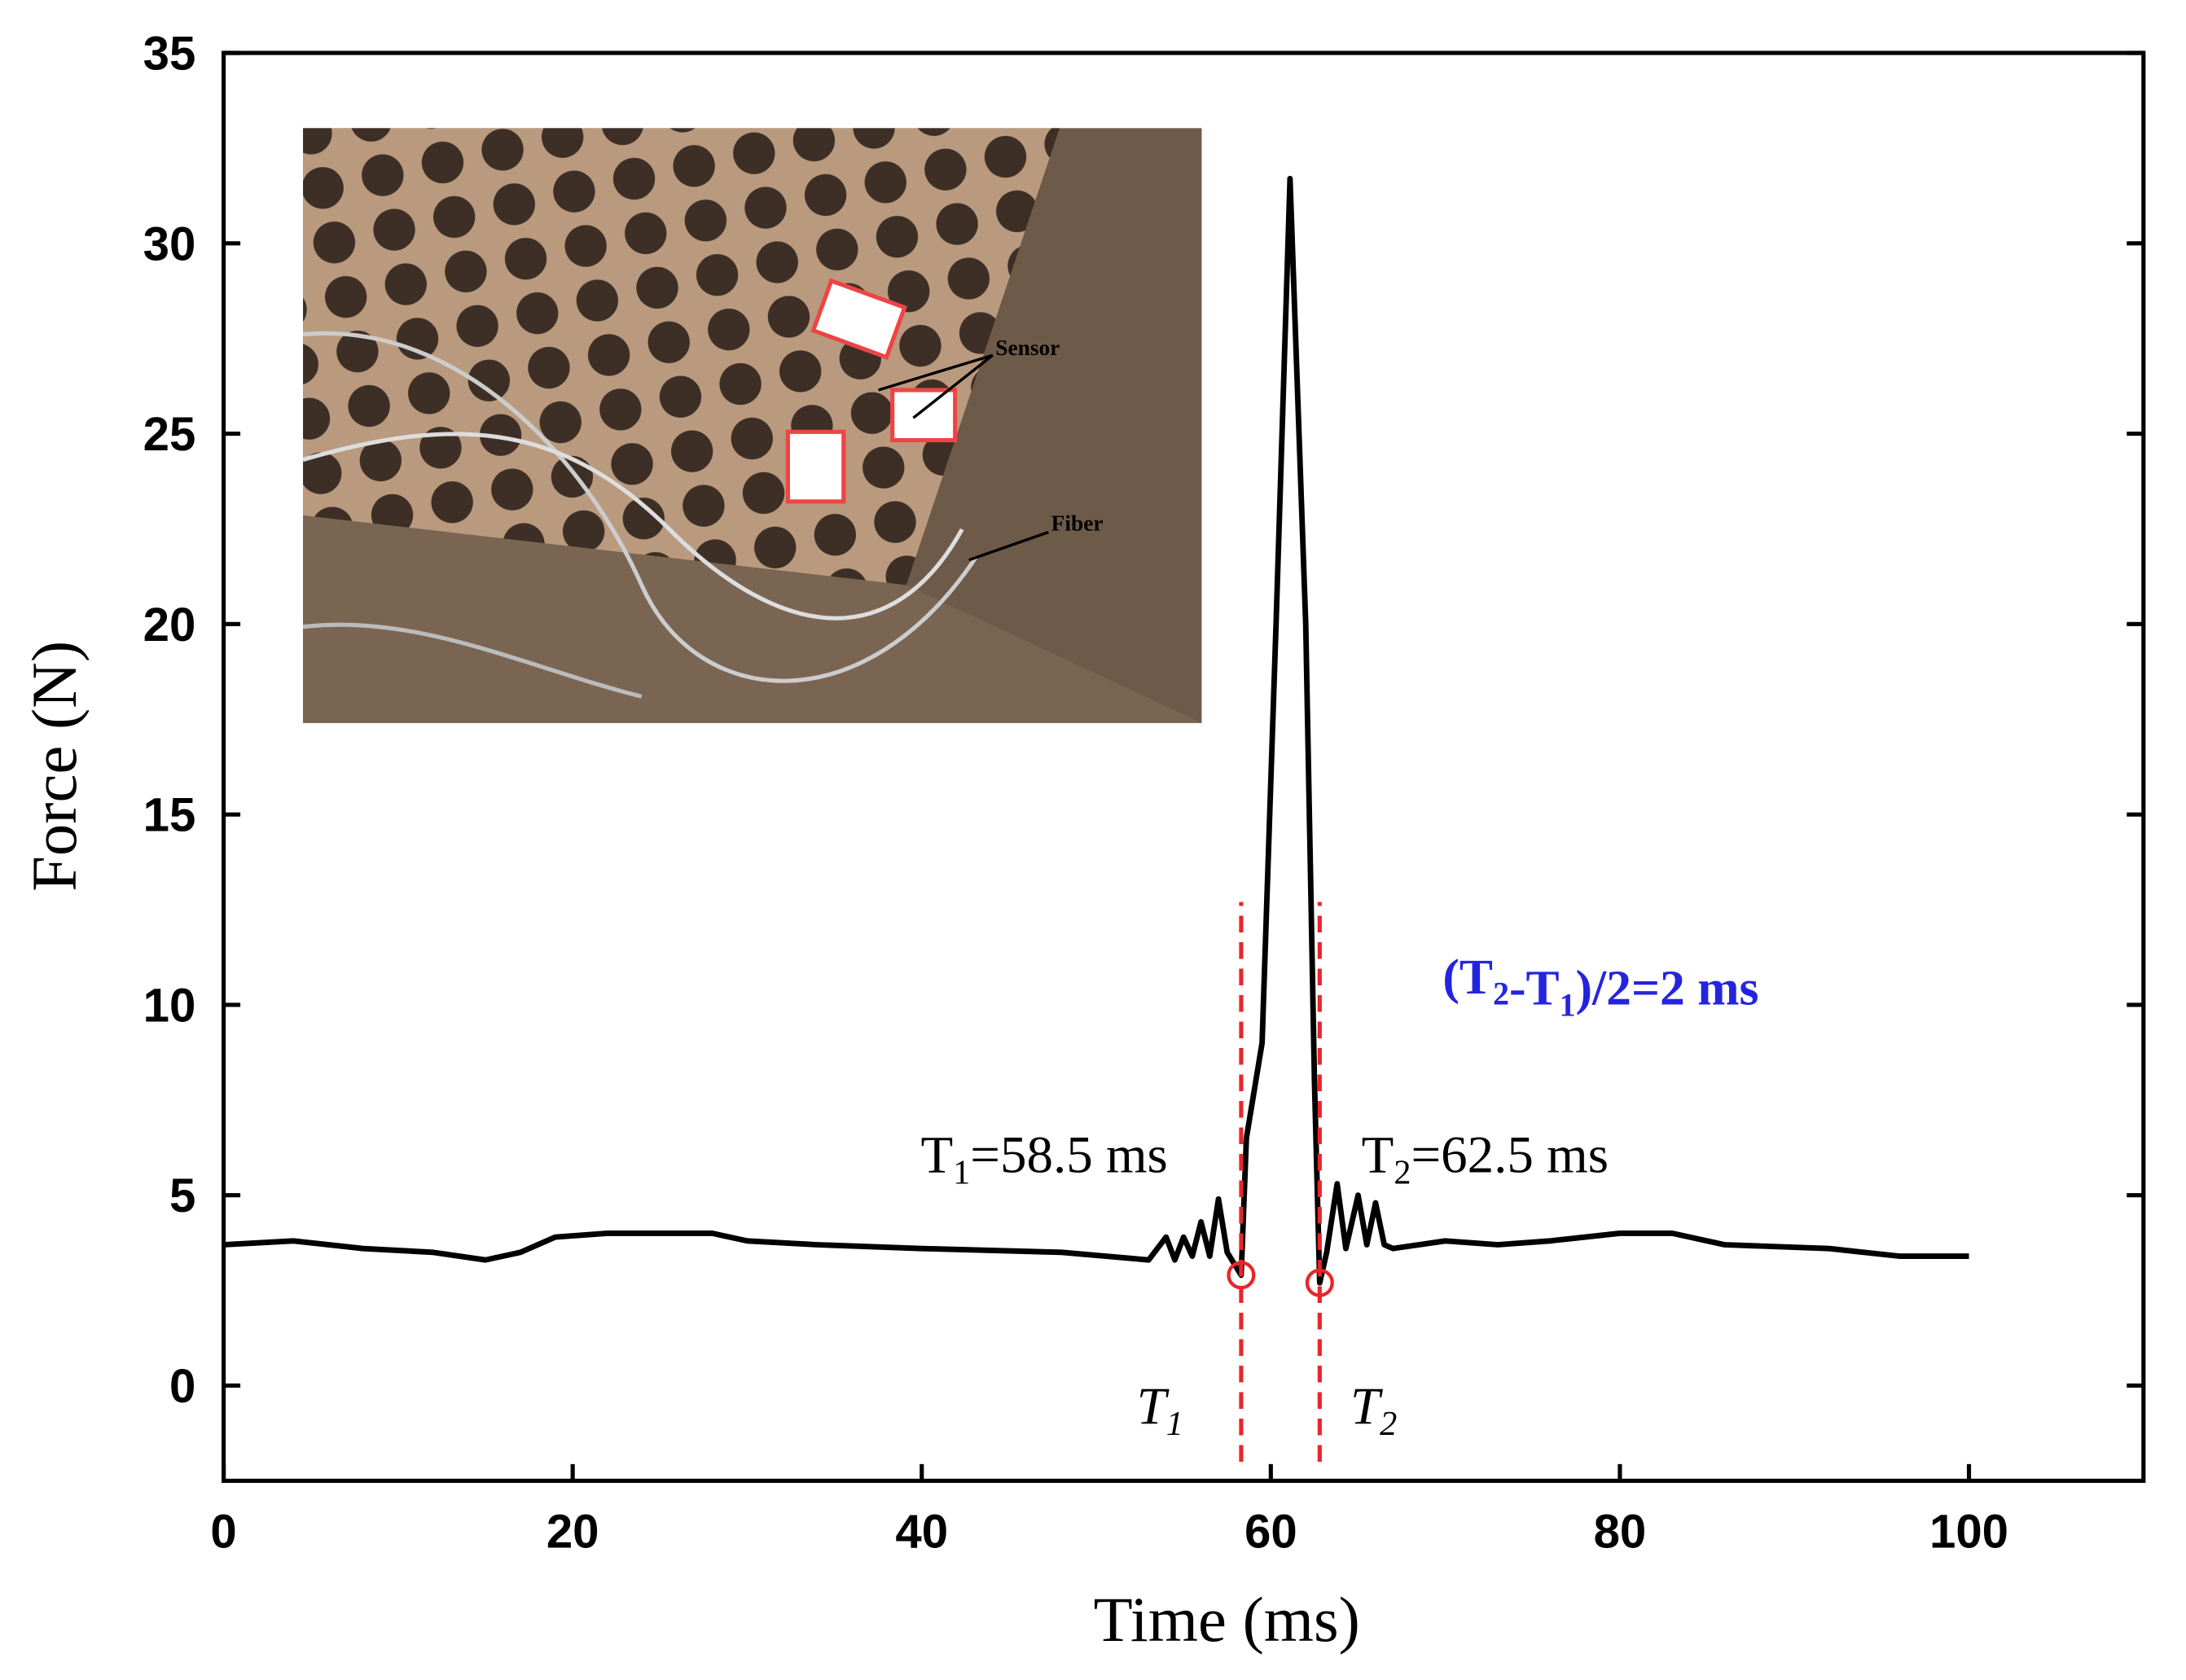  What do you see at coordinates (169, 625) in the screenshot?
I see `y-tick-label: 20` at bounding box center [169, 625].